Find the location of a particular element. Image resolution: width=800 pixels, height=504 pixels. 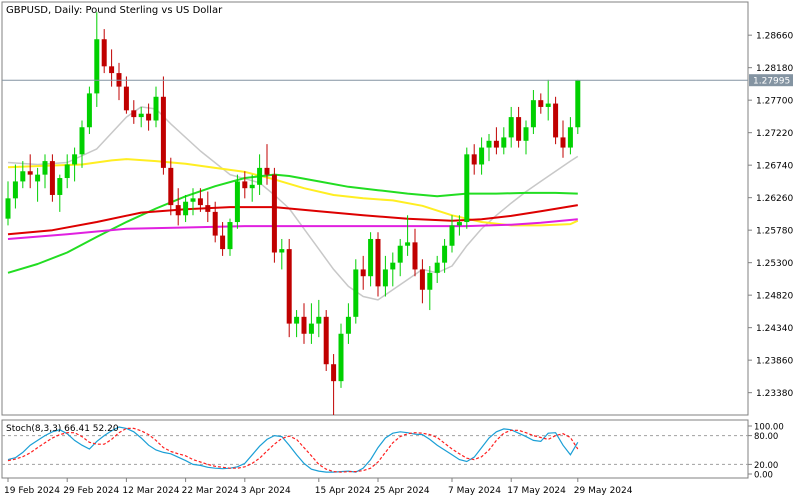

stoch-main-line is located at coordinates (293, 449).